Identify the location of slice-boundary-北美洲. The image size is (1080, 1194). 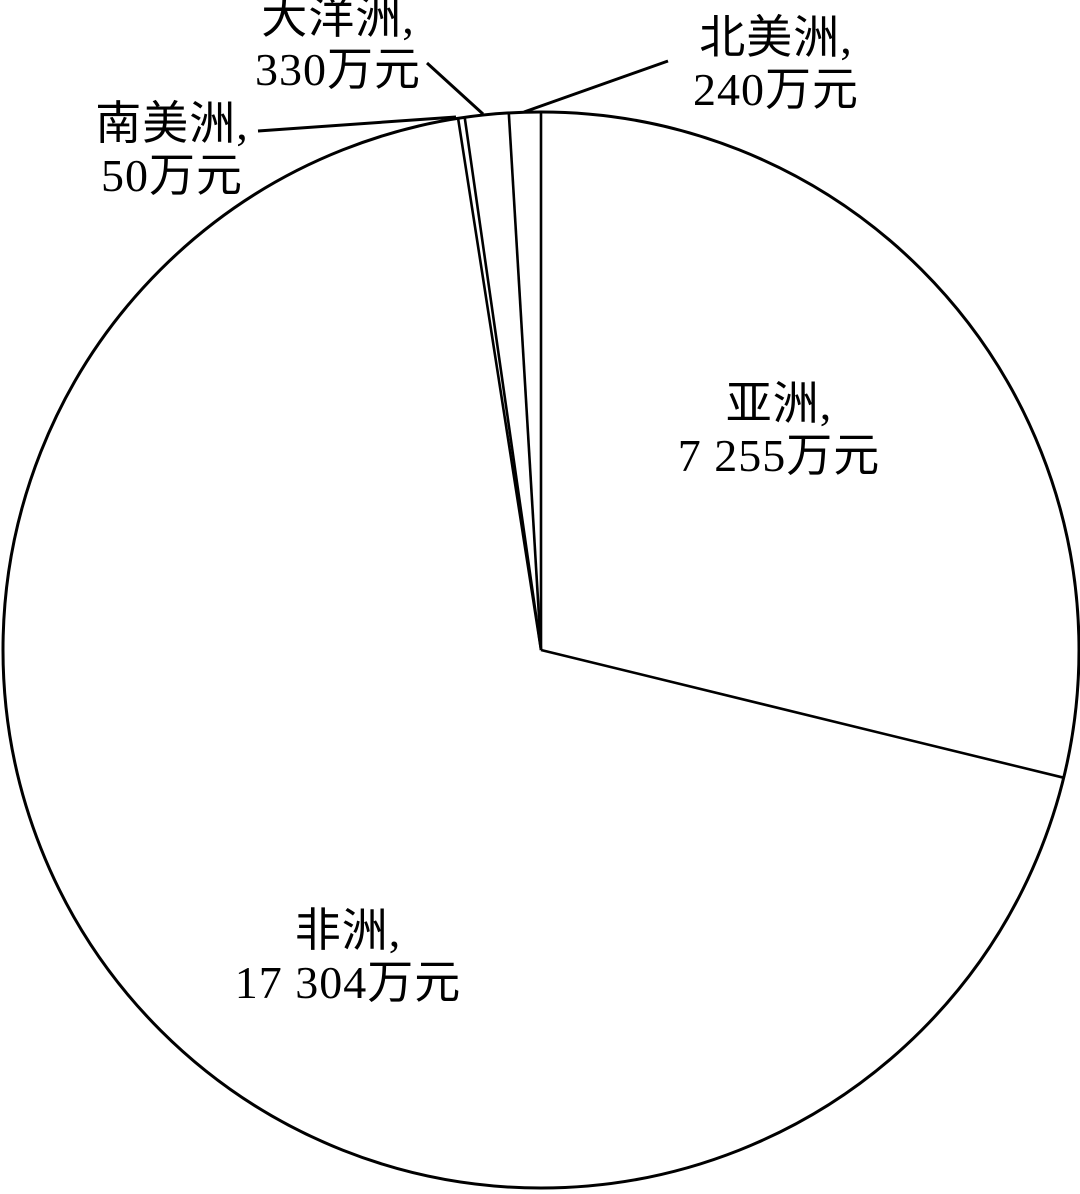
(525, 381).